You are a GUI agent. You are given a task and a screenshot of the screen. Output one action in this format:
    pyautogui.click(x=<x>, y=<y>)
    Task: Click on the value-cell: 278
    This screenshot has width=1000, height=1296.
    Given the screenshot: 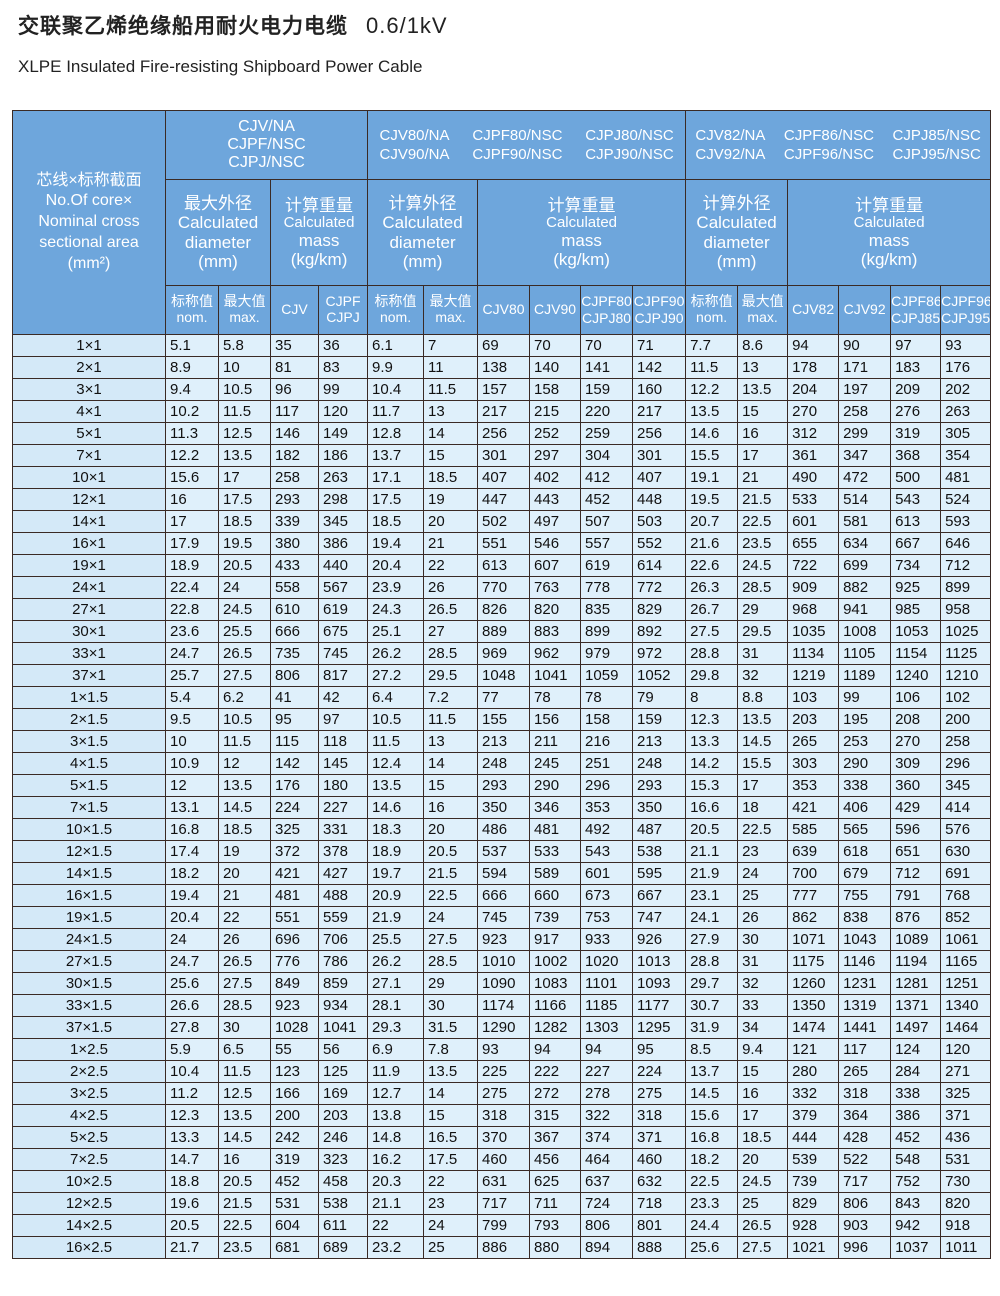 What is the action you would take?
    pyautogui.click(x=607, y=1093)
    